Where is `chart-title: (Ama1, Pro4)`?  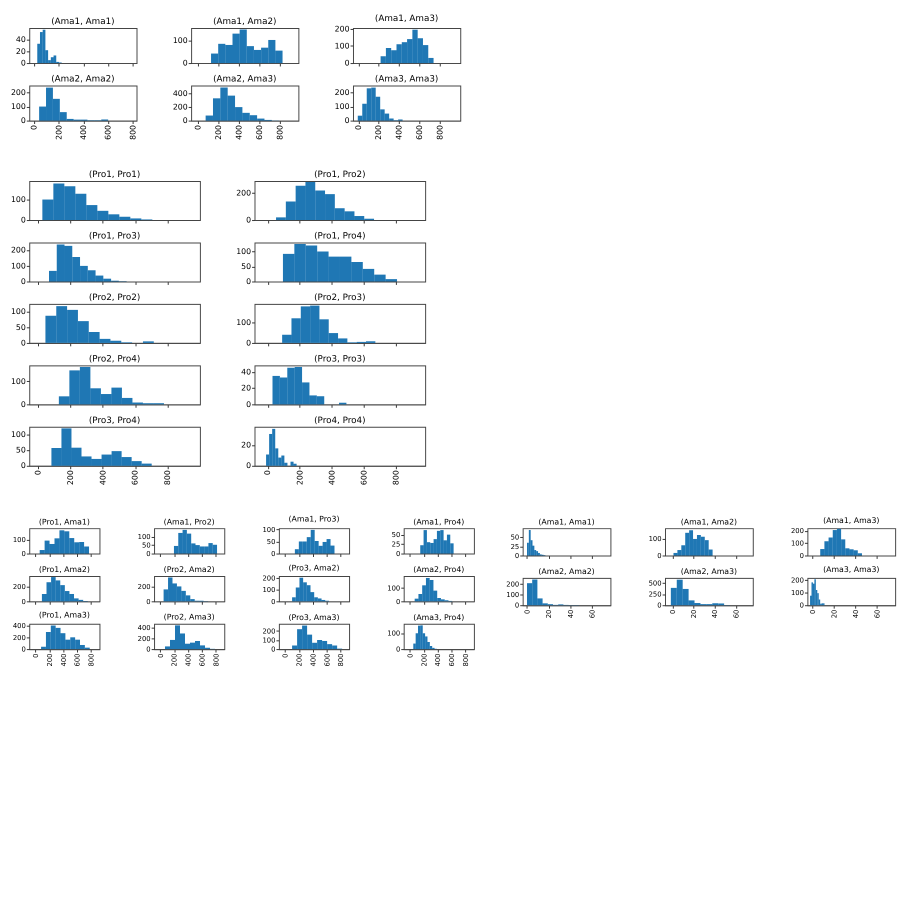
chart-title: (Ama1, Pro4) is located at coordinates (438, 521).